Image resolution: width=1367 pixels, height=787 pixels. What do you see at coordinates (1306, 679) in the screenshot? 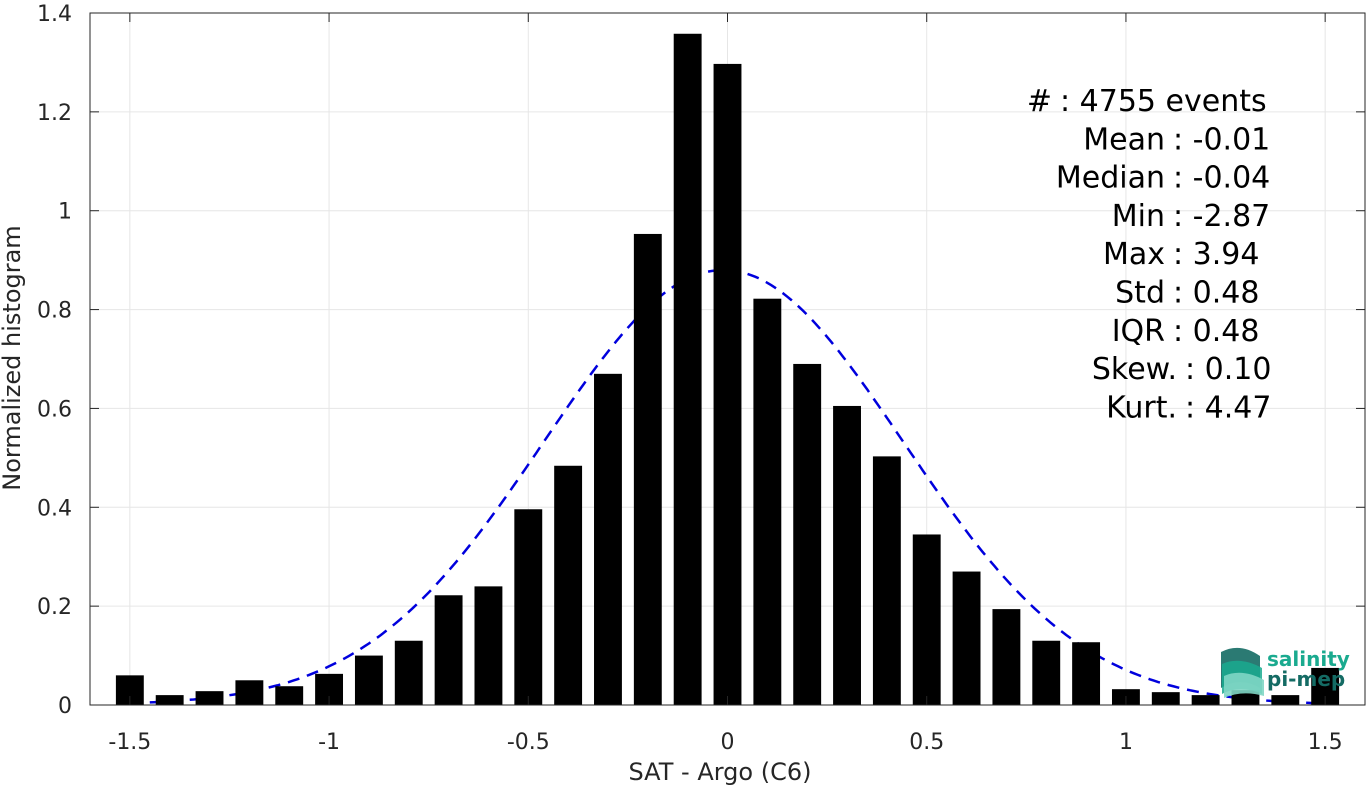
I see `logo-text-pi-mep: pi-mep` at bounding box center [1306, 679].